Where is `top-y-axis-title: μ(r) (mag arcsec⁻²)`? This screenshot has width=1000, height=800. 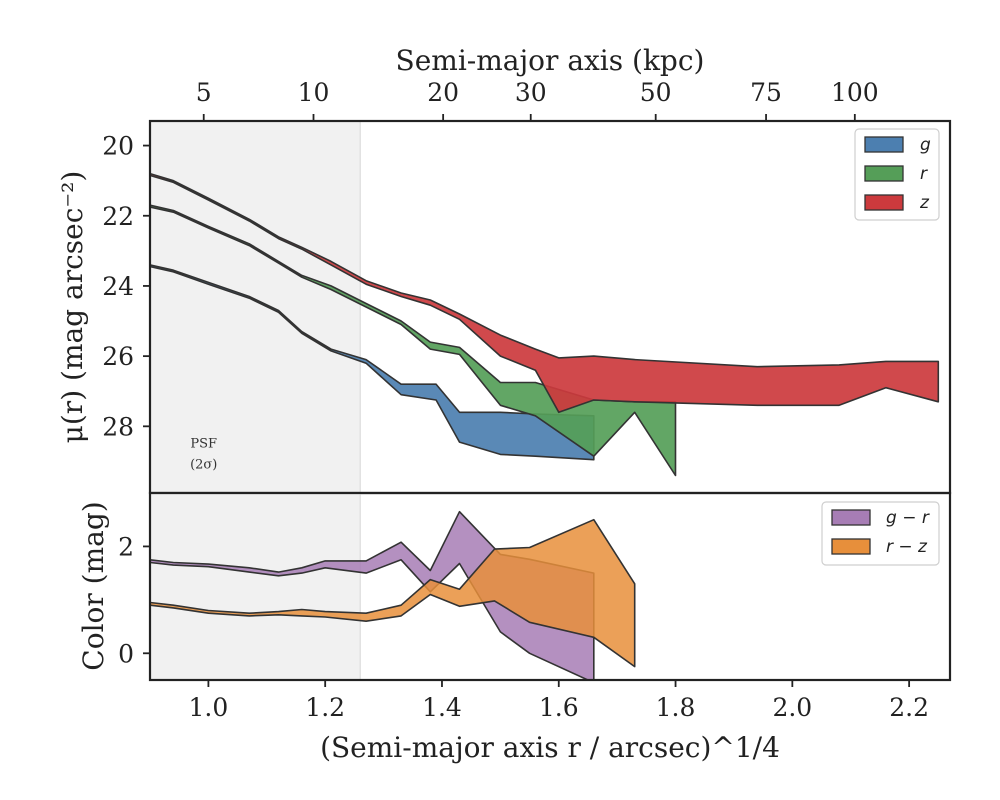 top-y-axis-title: μ(r) (mag arcsec⁻²) is located at coordinates (72, 307).